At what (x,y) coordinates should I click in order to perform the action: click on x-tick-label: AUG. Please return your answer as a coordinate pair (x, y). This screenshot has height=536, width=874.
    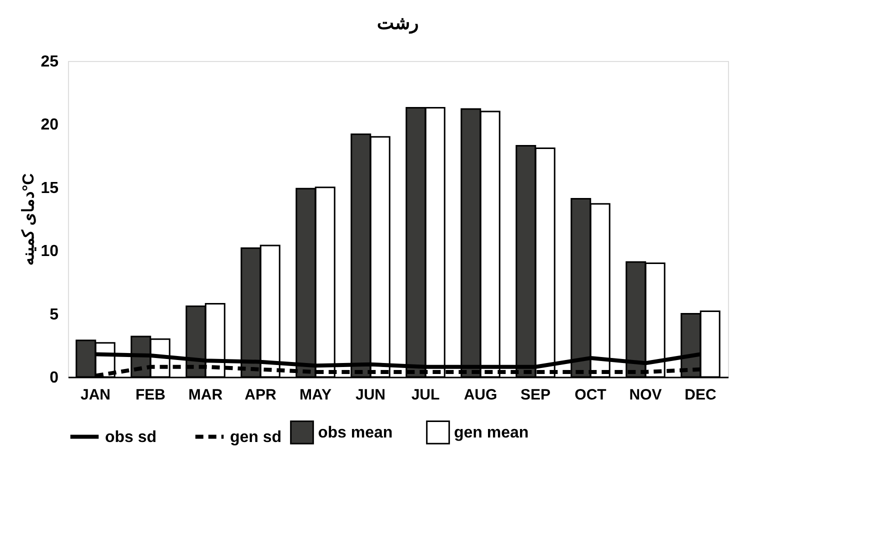
    Looking at the image, I should click on (481, 395).